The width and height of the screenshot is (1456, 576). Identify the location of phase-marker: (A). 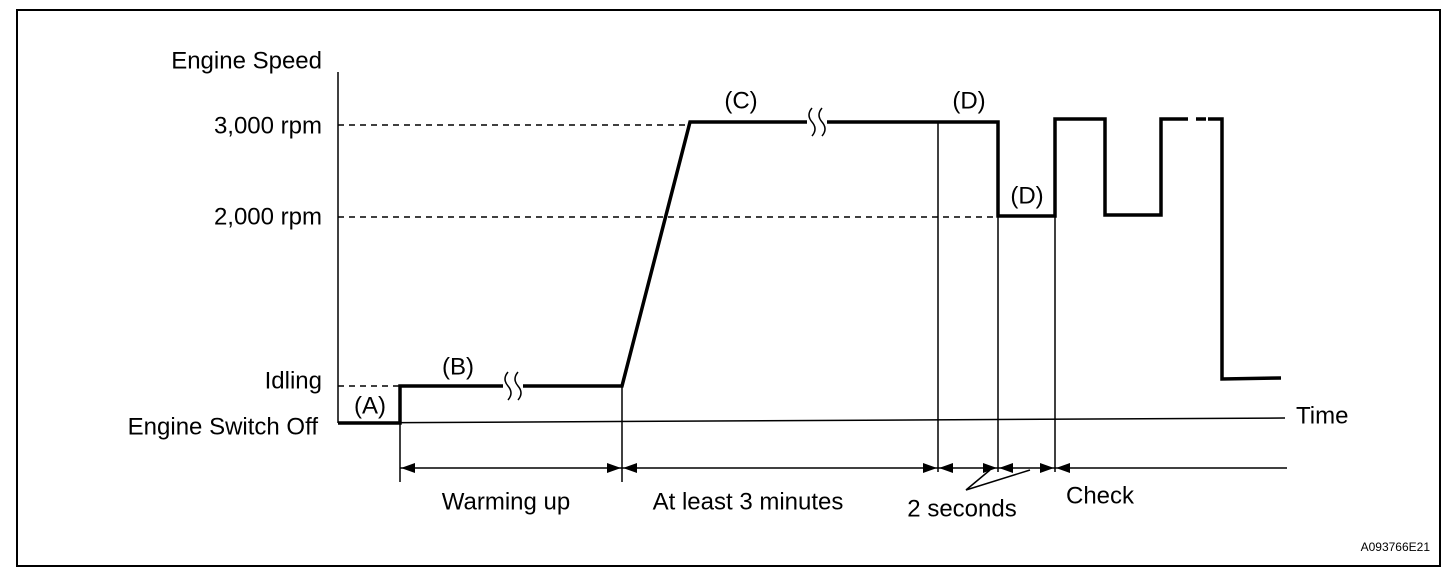
(370, 405).